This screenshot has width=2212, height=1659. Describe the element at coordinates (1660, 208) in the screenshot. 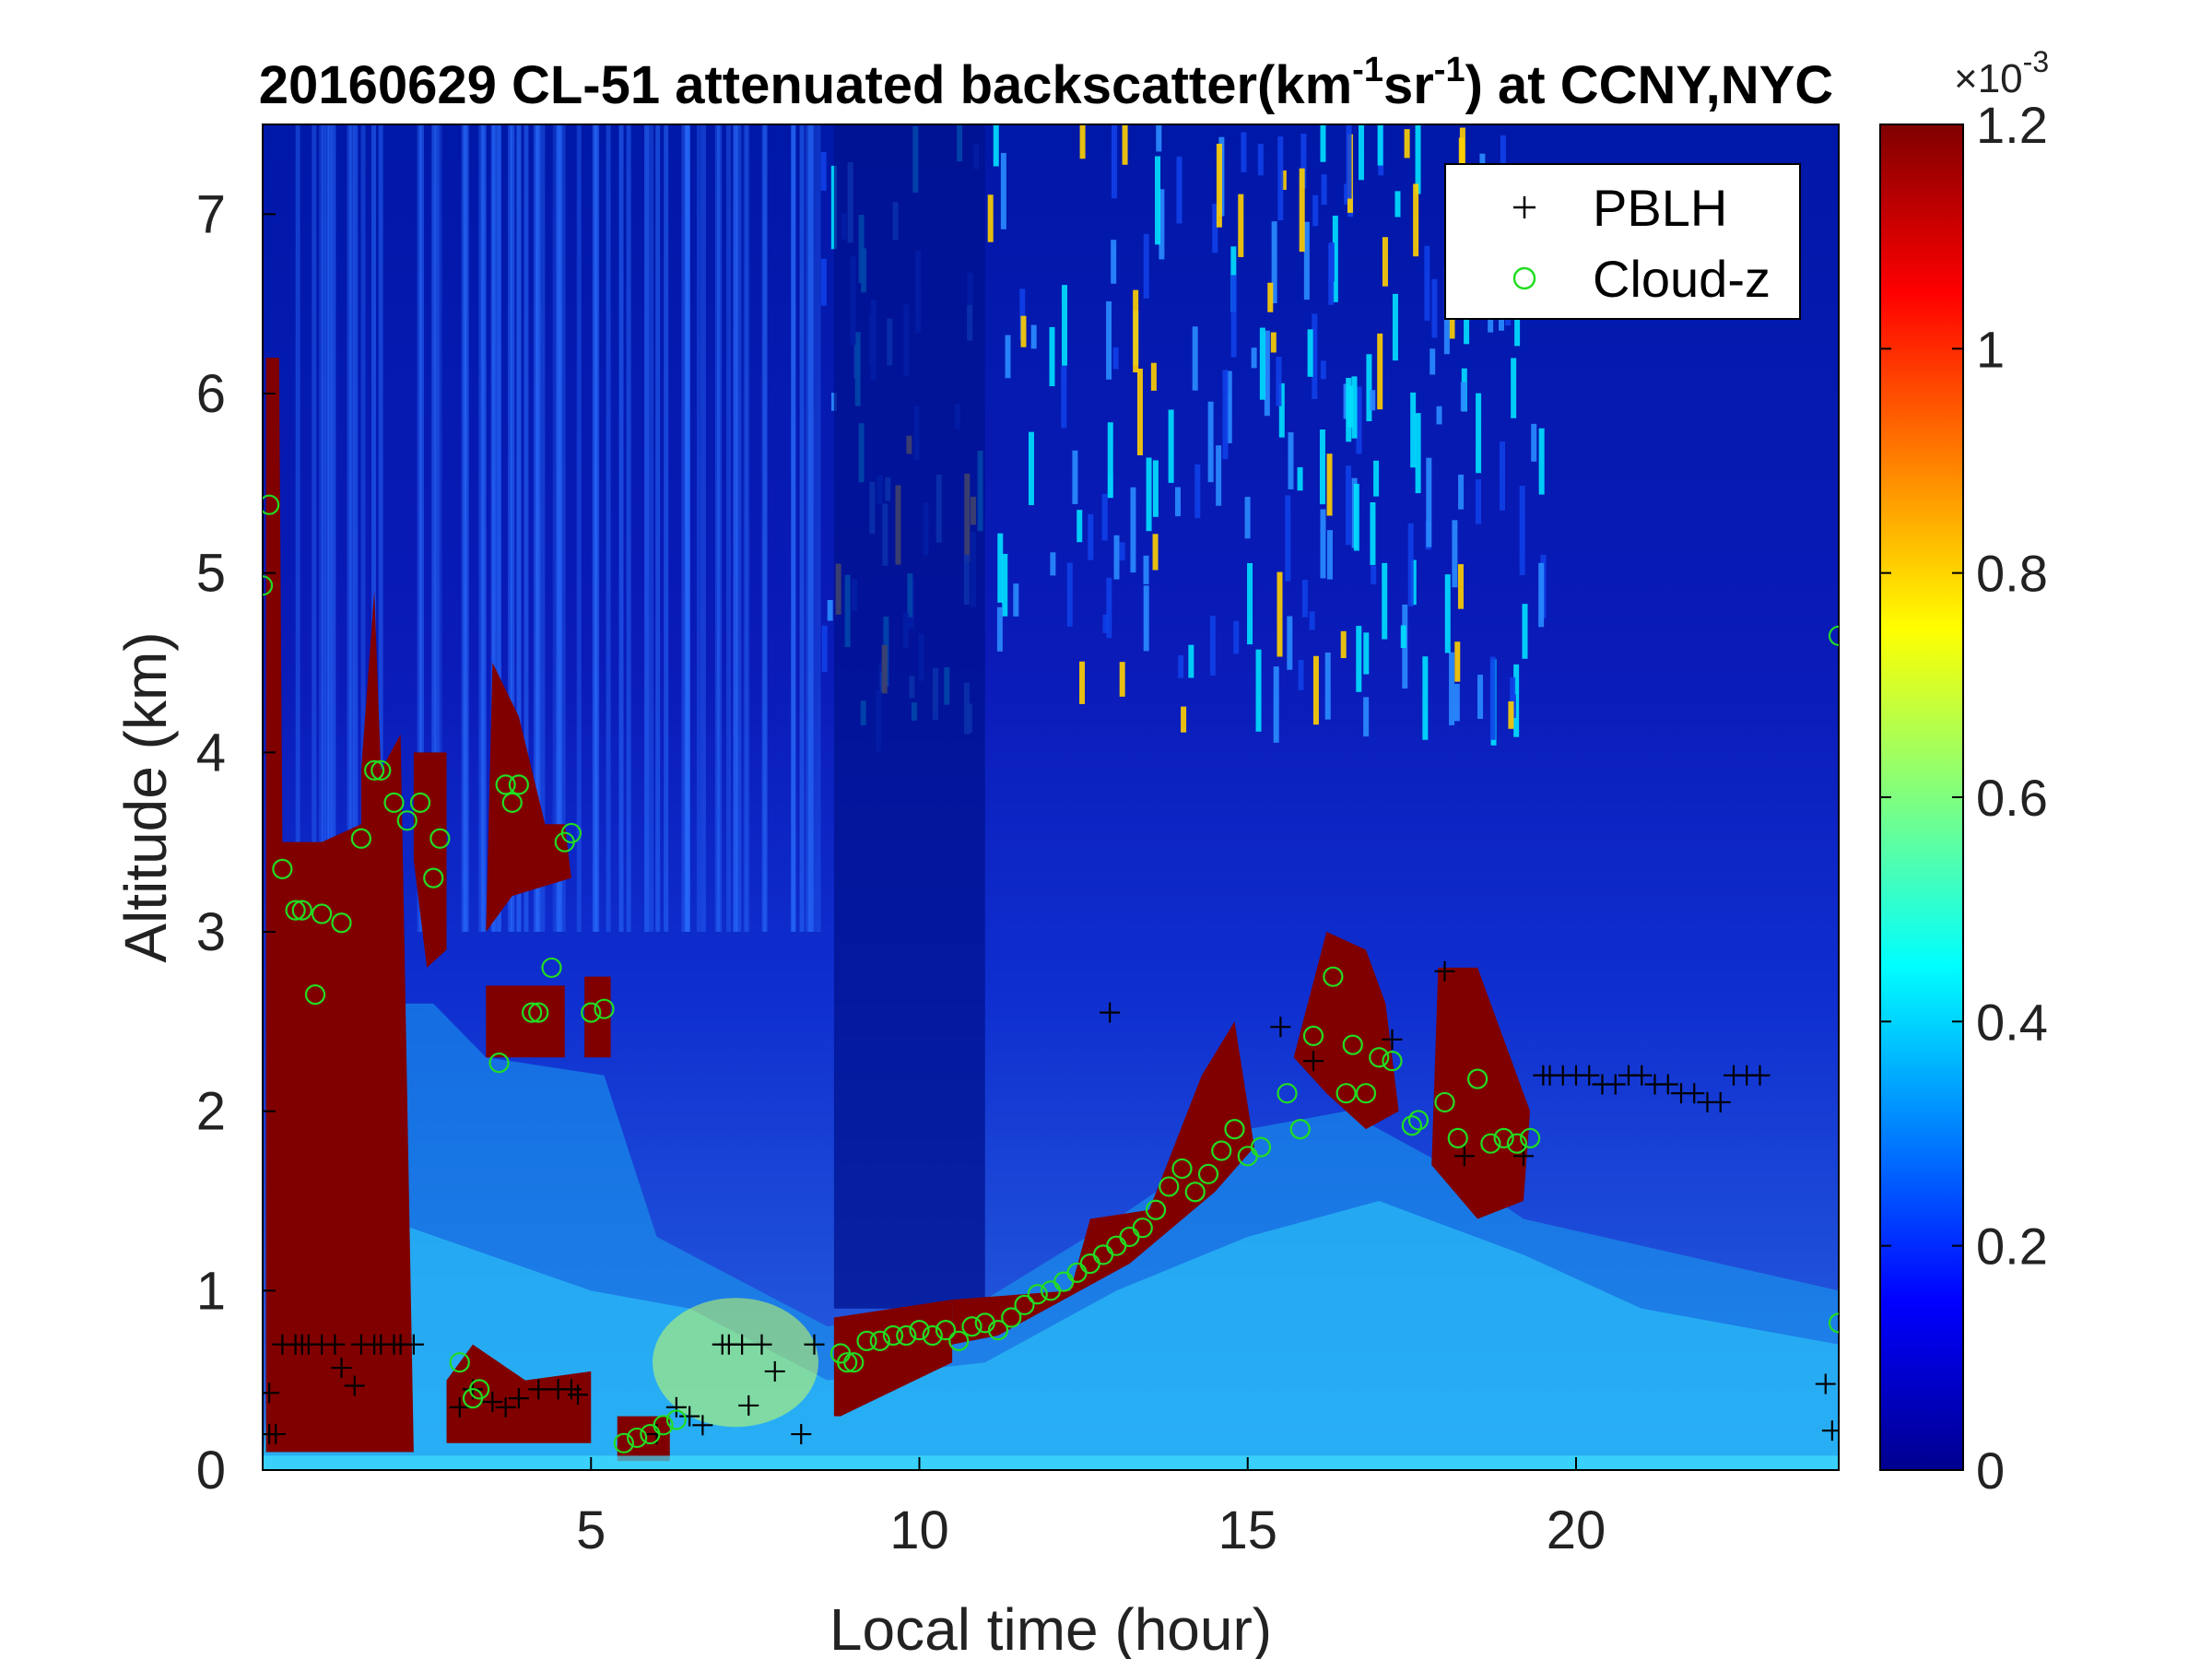

I see `legend-pblh-label: PBLH` at that location.